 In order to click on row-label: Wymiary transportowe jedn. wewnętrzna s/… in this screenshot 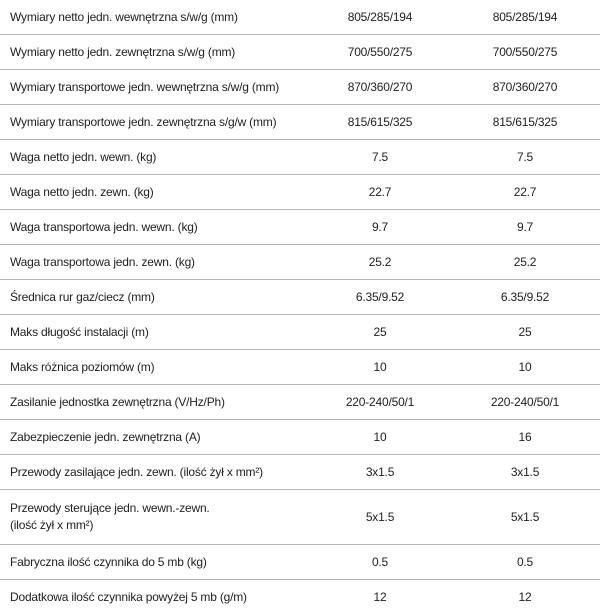, I will do `click(155, 87)`.